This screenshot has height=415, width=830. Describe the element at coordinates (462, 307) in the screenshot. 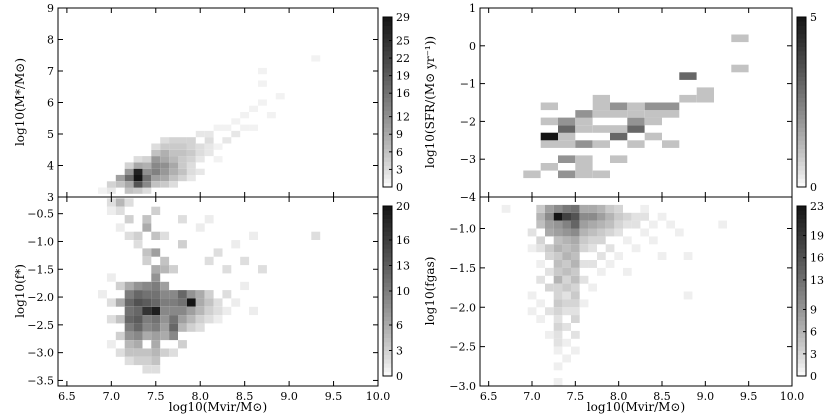

I see `y-tick-label: −2.0` at that location.